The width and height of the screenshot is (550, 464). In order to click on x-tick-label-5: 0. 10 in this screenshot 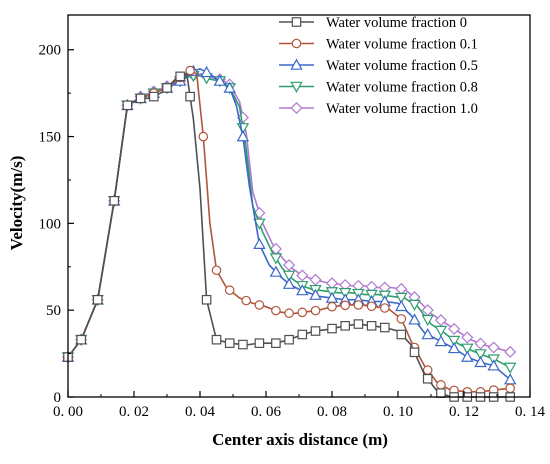, I will do `click(398, 412)`.